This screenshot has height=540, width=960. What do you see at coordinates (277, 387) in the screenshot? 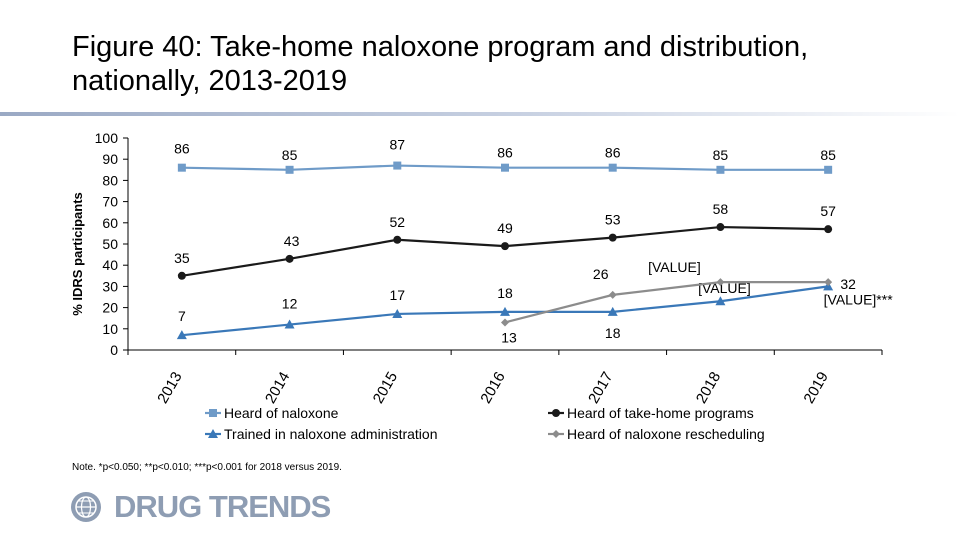
I see `x-tick-label: 2014` at bounding box center [277, 387].